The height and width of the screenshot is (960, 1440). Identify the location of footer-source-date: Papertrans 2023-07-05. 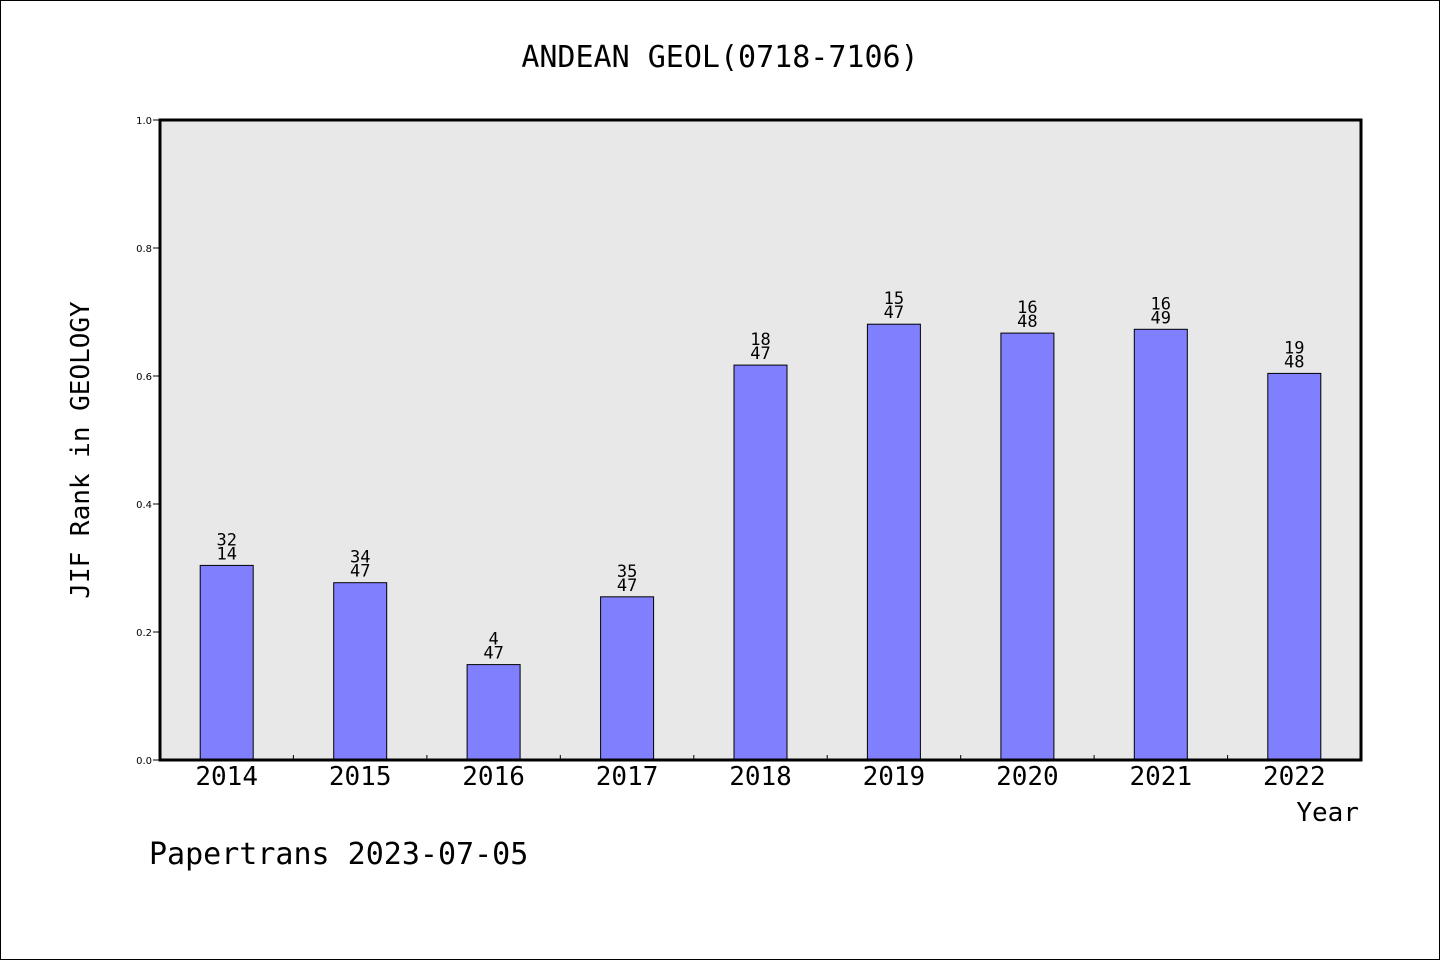
(338, 854).